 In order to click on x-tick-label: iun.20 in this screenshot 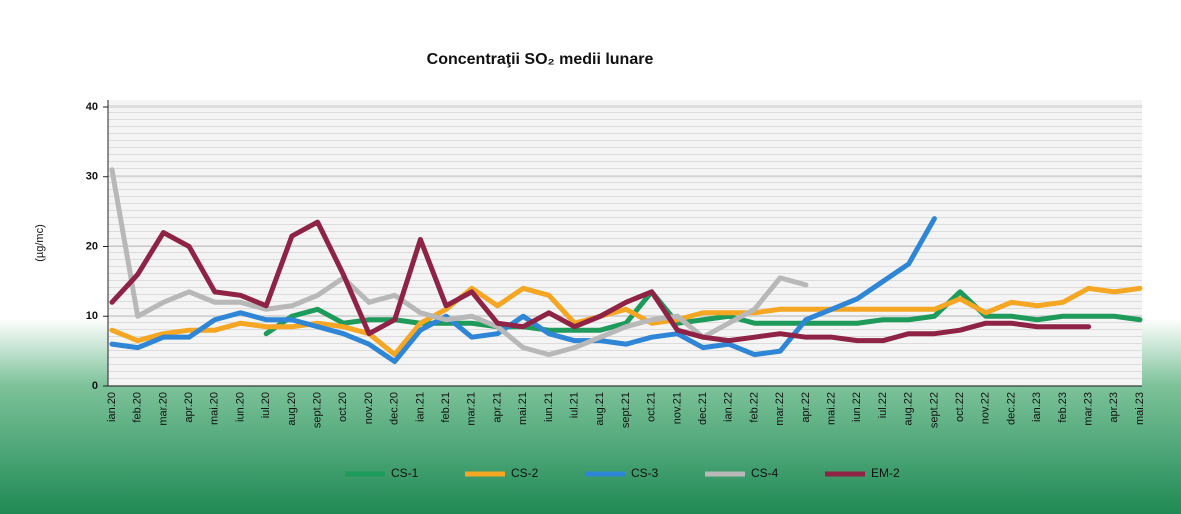, I will do `click(240, 407)`.